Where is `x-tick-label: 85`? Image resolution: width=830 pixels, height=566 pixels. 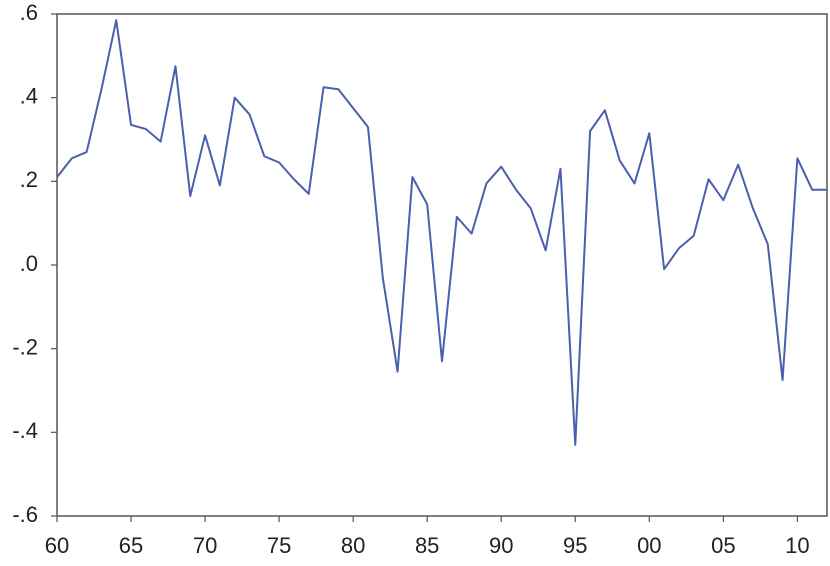
x-tick-label: 85 is located at coordinates (427, 545).